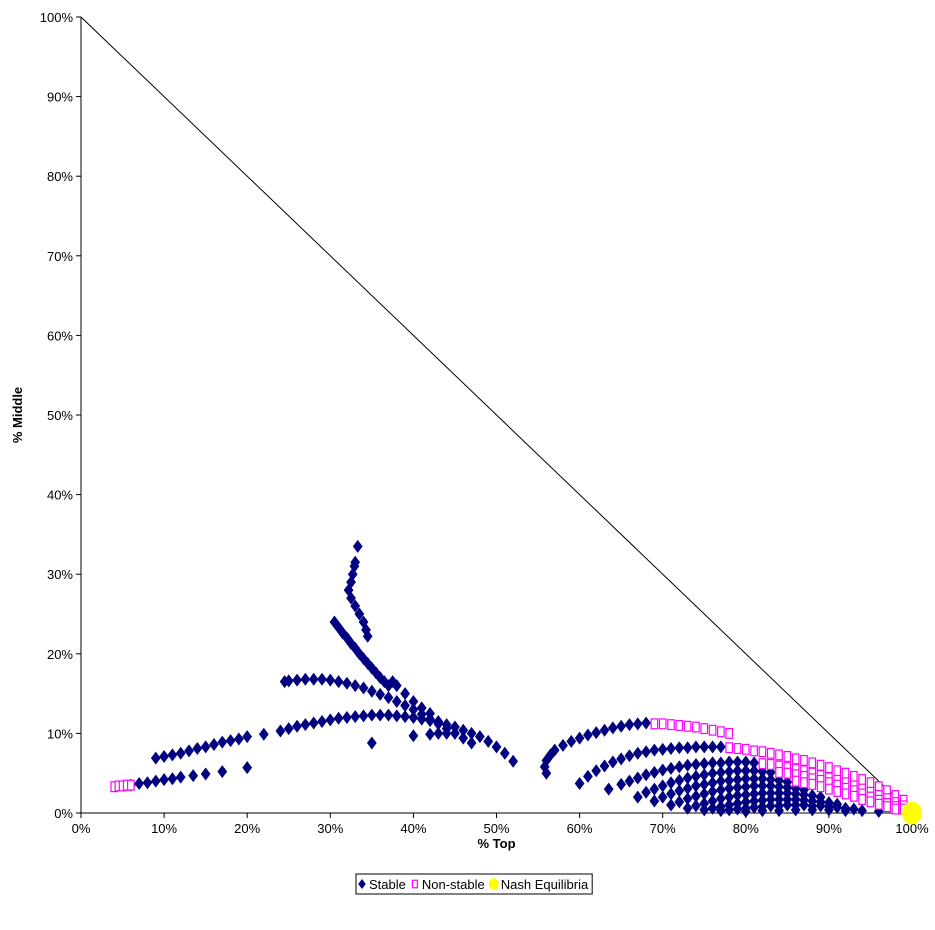 The width and height of the screenshot is (935, 930). I want to click on y-tick-label: 10%, so click(60, 733).